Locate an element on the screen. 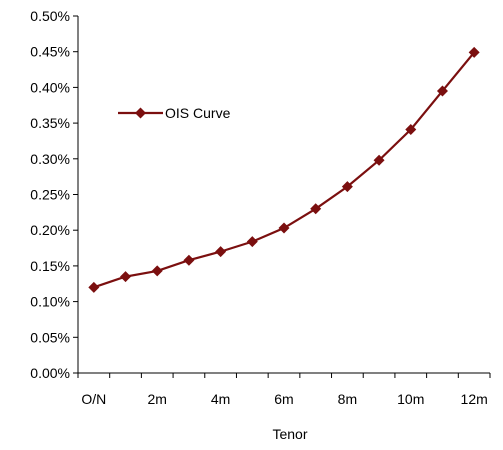 The width and height of the screenshot is (503, 450). y-tick-label: 0.50% is located at coordinates (50, 16).